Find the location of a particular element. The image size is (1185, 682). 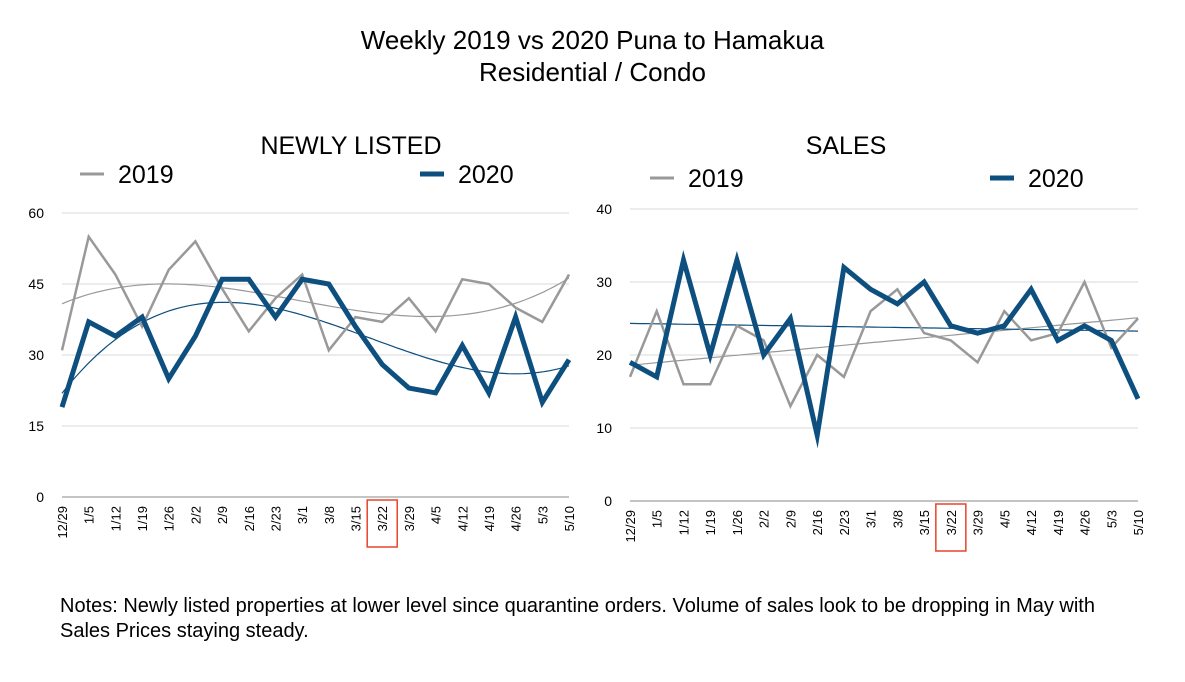

y-tick-label: 45 is located at coordinates (36, 284).